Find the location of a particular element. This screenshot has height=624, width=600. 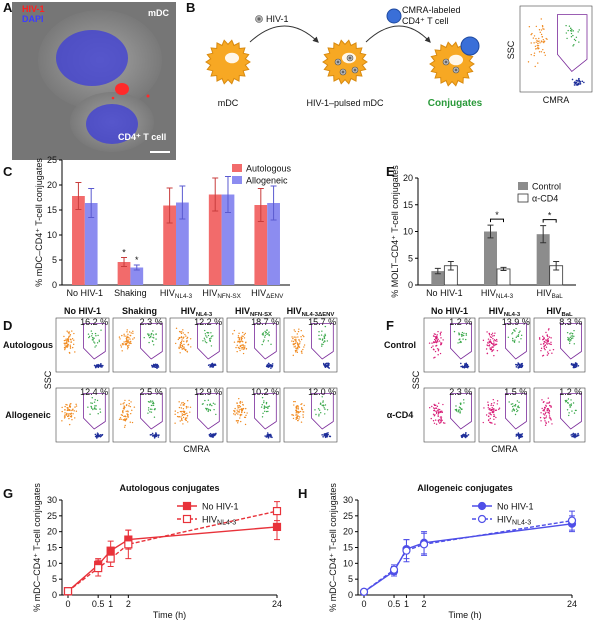

column-title: HIVNL4-3ΔENV is located at coordinates (311, 312).